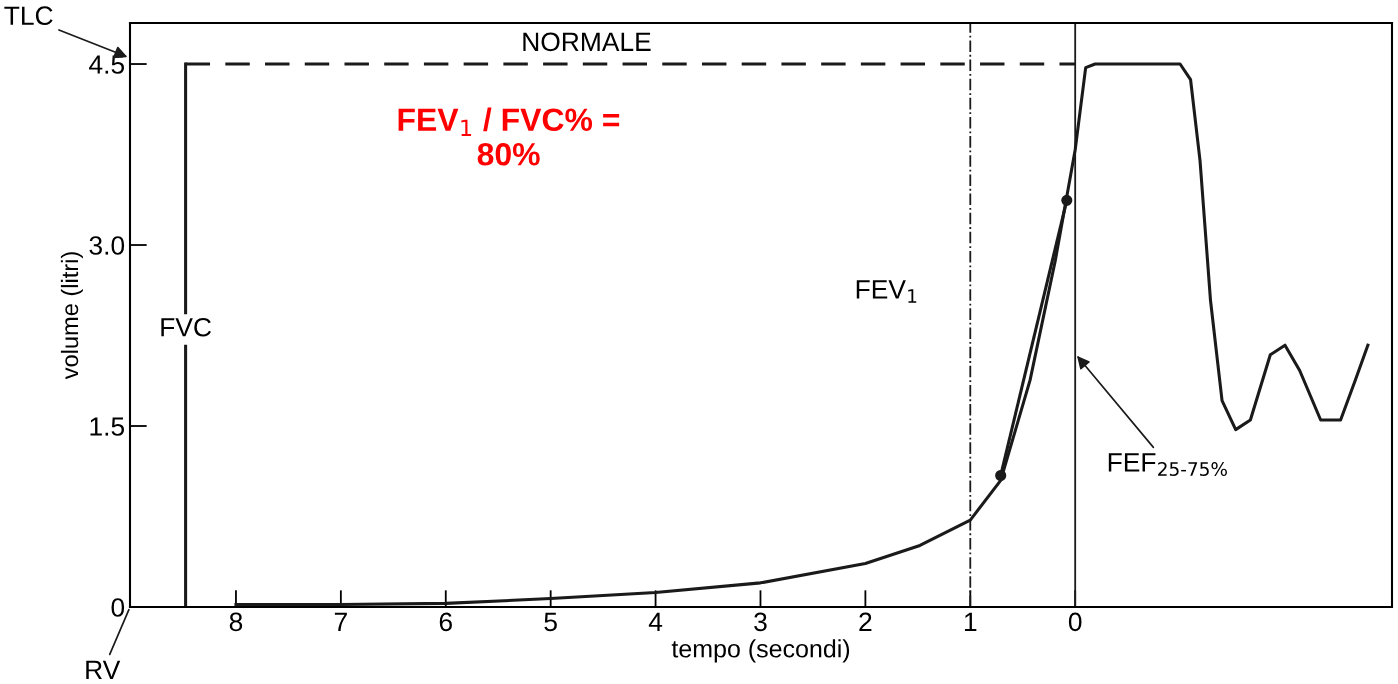 This screenshot has height=684, width=1398. What do you see at coordinates (550, 622) in the screenshot?
I see `x-tick-label: 5` at bounding box center [550, 622].